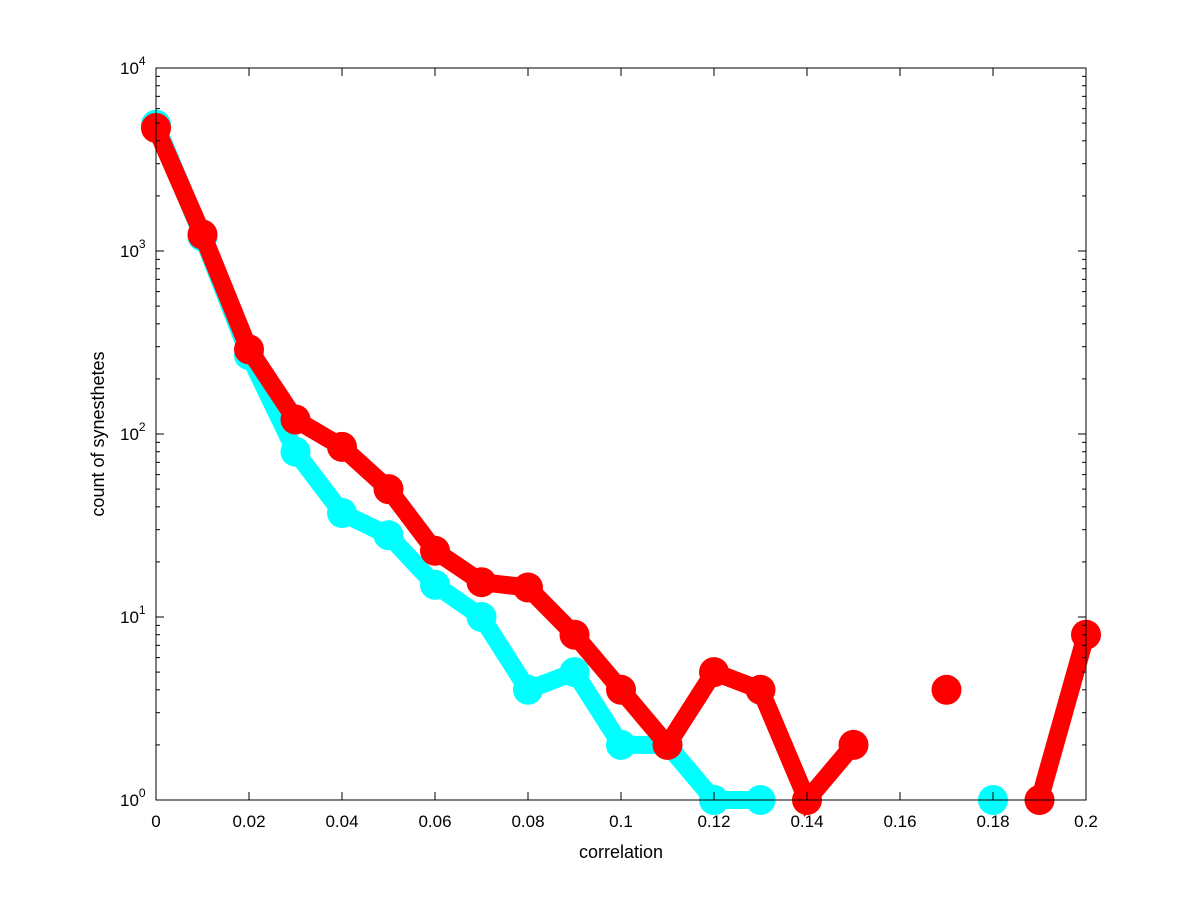 The width and height of the screenshot is (1200, 905). What do you see at coordinates (621, 852) in the screenshot?
I see `x-axis-label: correlation` at bounding box center [621, 852].